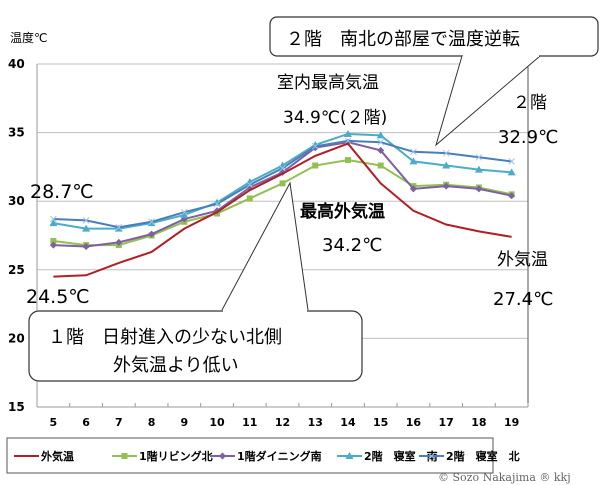 Image resolution: width=600 pixels, height=485 pixels. I want to click on legend-label: 2階 寝室 南, so click(401, 456).